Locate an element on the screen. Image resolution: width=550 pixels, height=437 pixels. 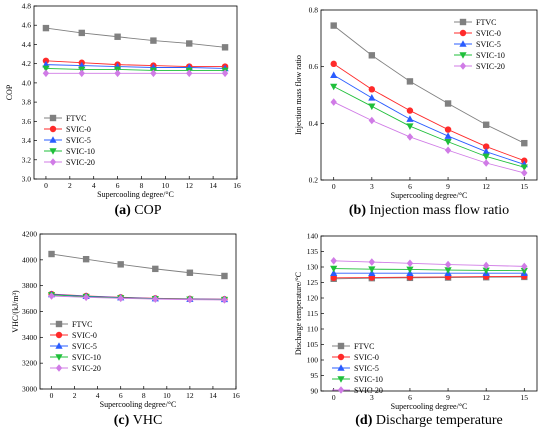
caption-letter: (b) is located at coordinates (359, 210).